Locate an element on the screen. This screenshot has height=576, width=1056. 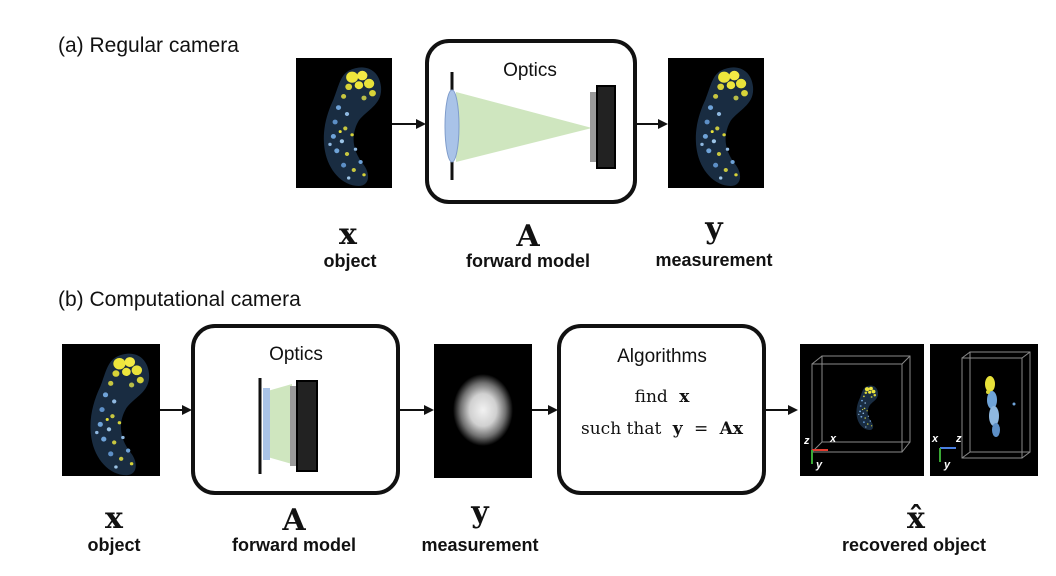
recovered-label: recovered object is located at coordinates (914, 545).